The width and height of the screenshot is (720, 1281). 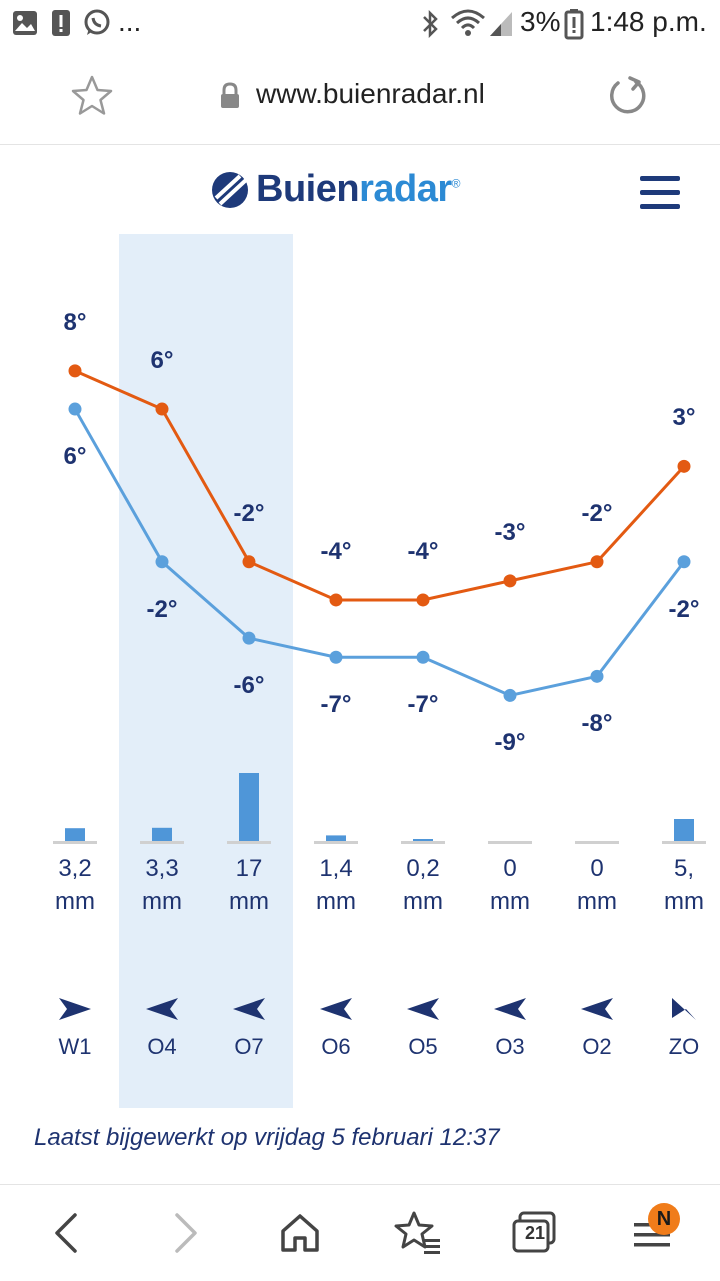 What do you see at coordinates (510, 532) in the screenshot?
I see `high-temp-label: -3°` at bounding box center [510, 532].